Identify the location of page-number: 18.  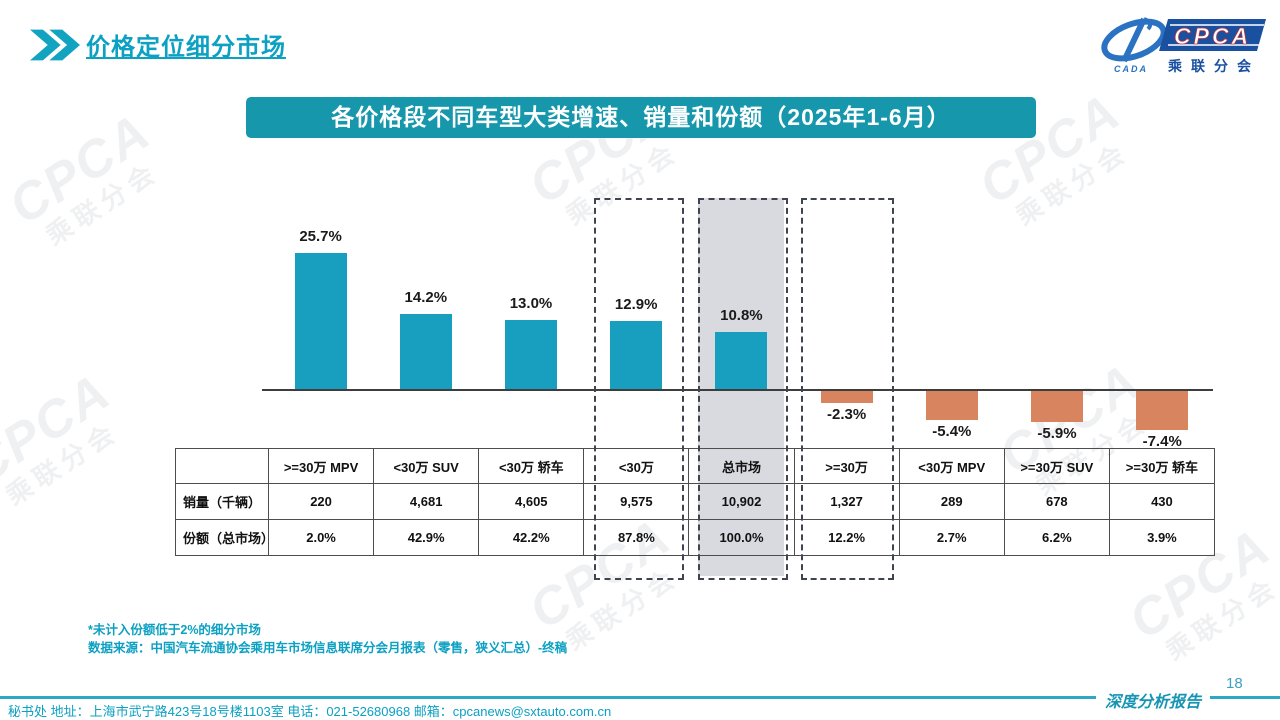
(1234, 683).